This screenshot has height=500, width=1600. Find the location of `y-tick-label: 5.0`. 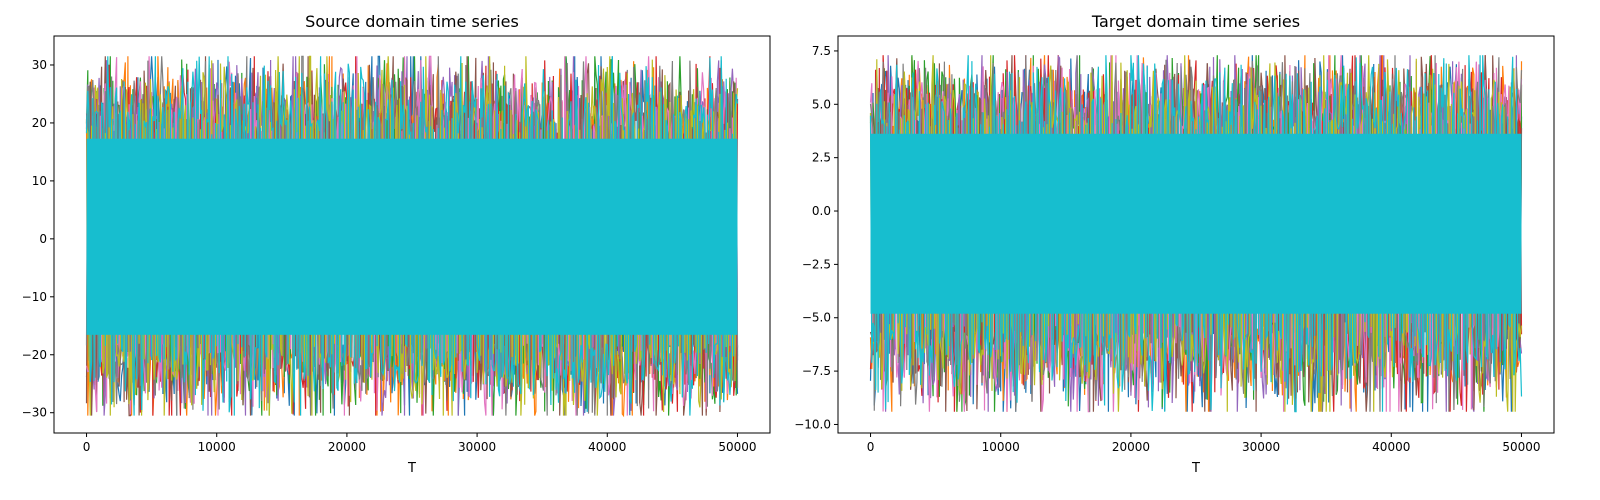

y-tick-label: 5.0 is located at coordinates (821, 104).